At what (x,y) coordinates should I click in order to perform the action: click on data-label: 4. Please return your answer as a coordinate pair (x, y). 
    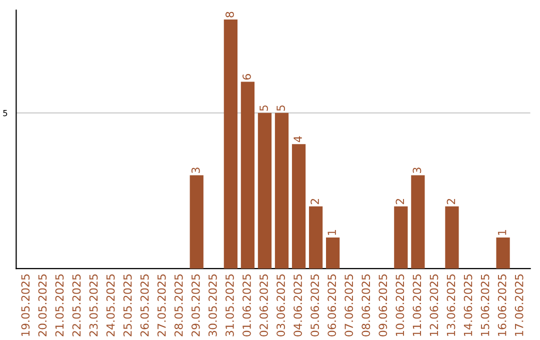
    Looking at the image, I should click on (298, 139).